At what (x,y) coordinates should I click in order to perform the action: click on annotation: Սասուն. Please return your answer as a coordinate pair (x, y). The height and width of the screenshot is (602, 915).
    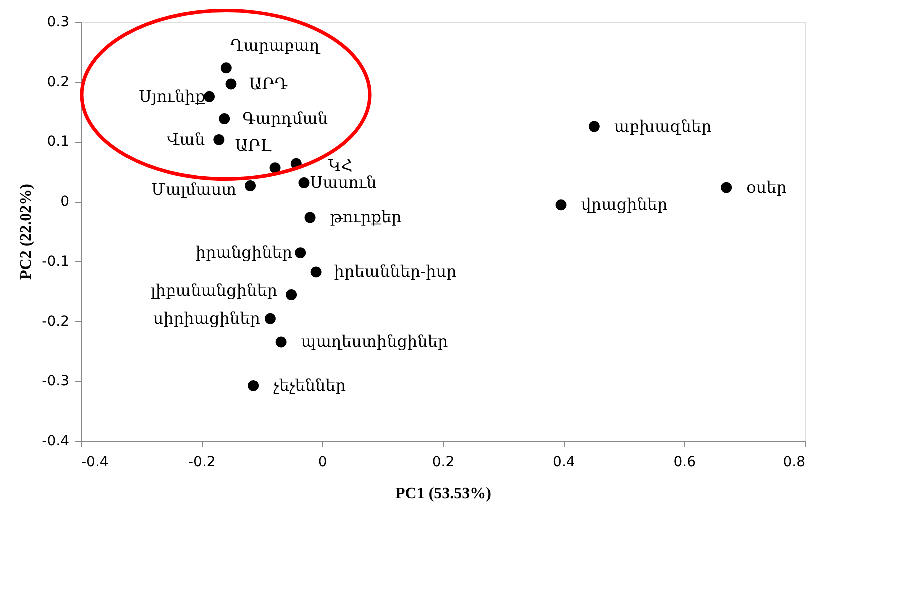
    Looking at the image, I should click on (343, 182).